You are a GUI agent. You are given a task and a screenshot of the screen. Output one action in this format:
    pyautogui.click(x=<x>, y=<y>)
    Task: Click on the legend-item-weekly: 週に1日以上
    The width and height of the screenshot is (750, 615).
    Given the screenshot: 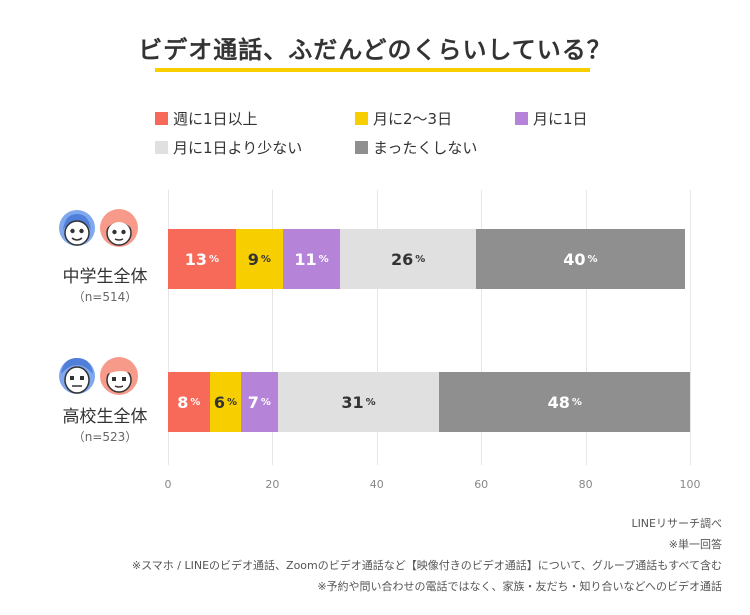 What is the action you would take?
    pyautogui.click(x=206, y=118)
    